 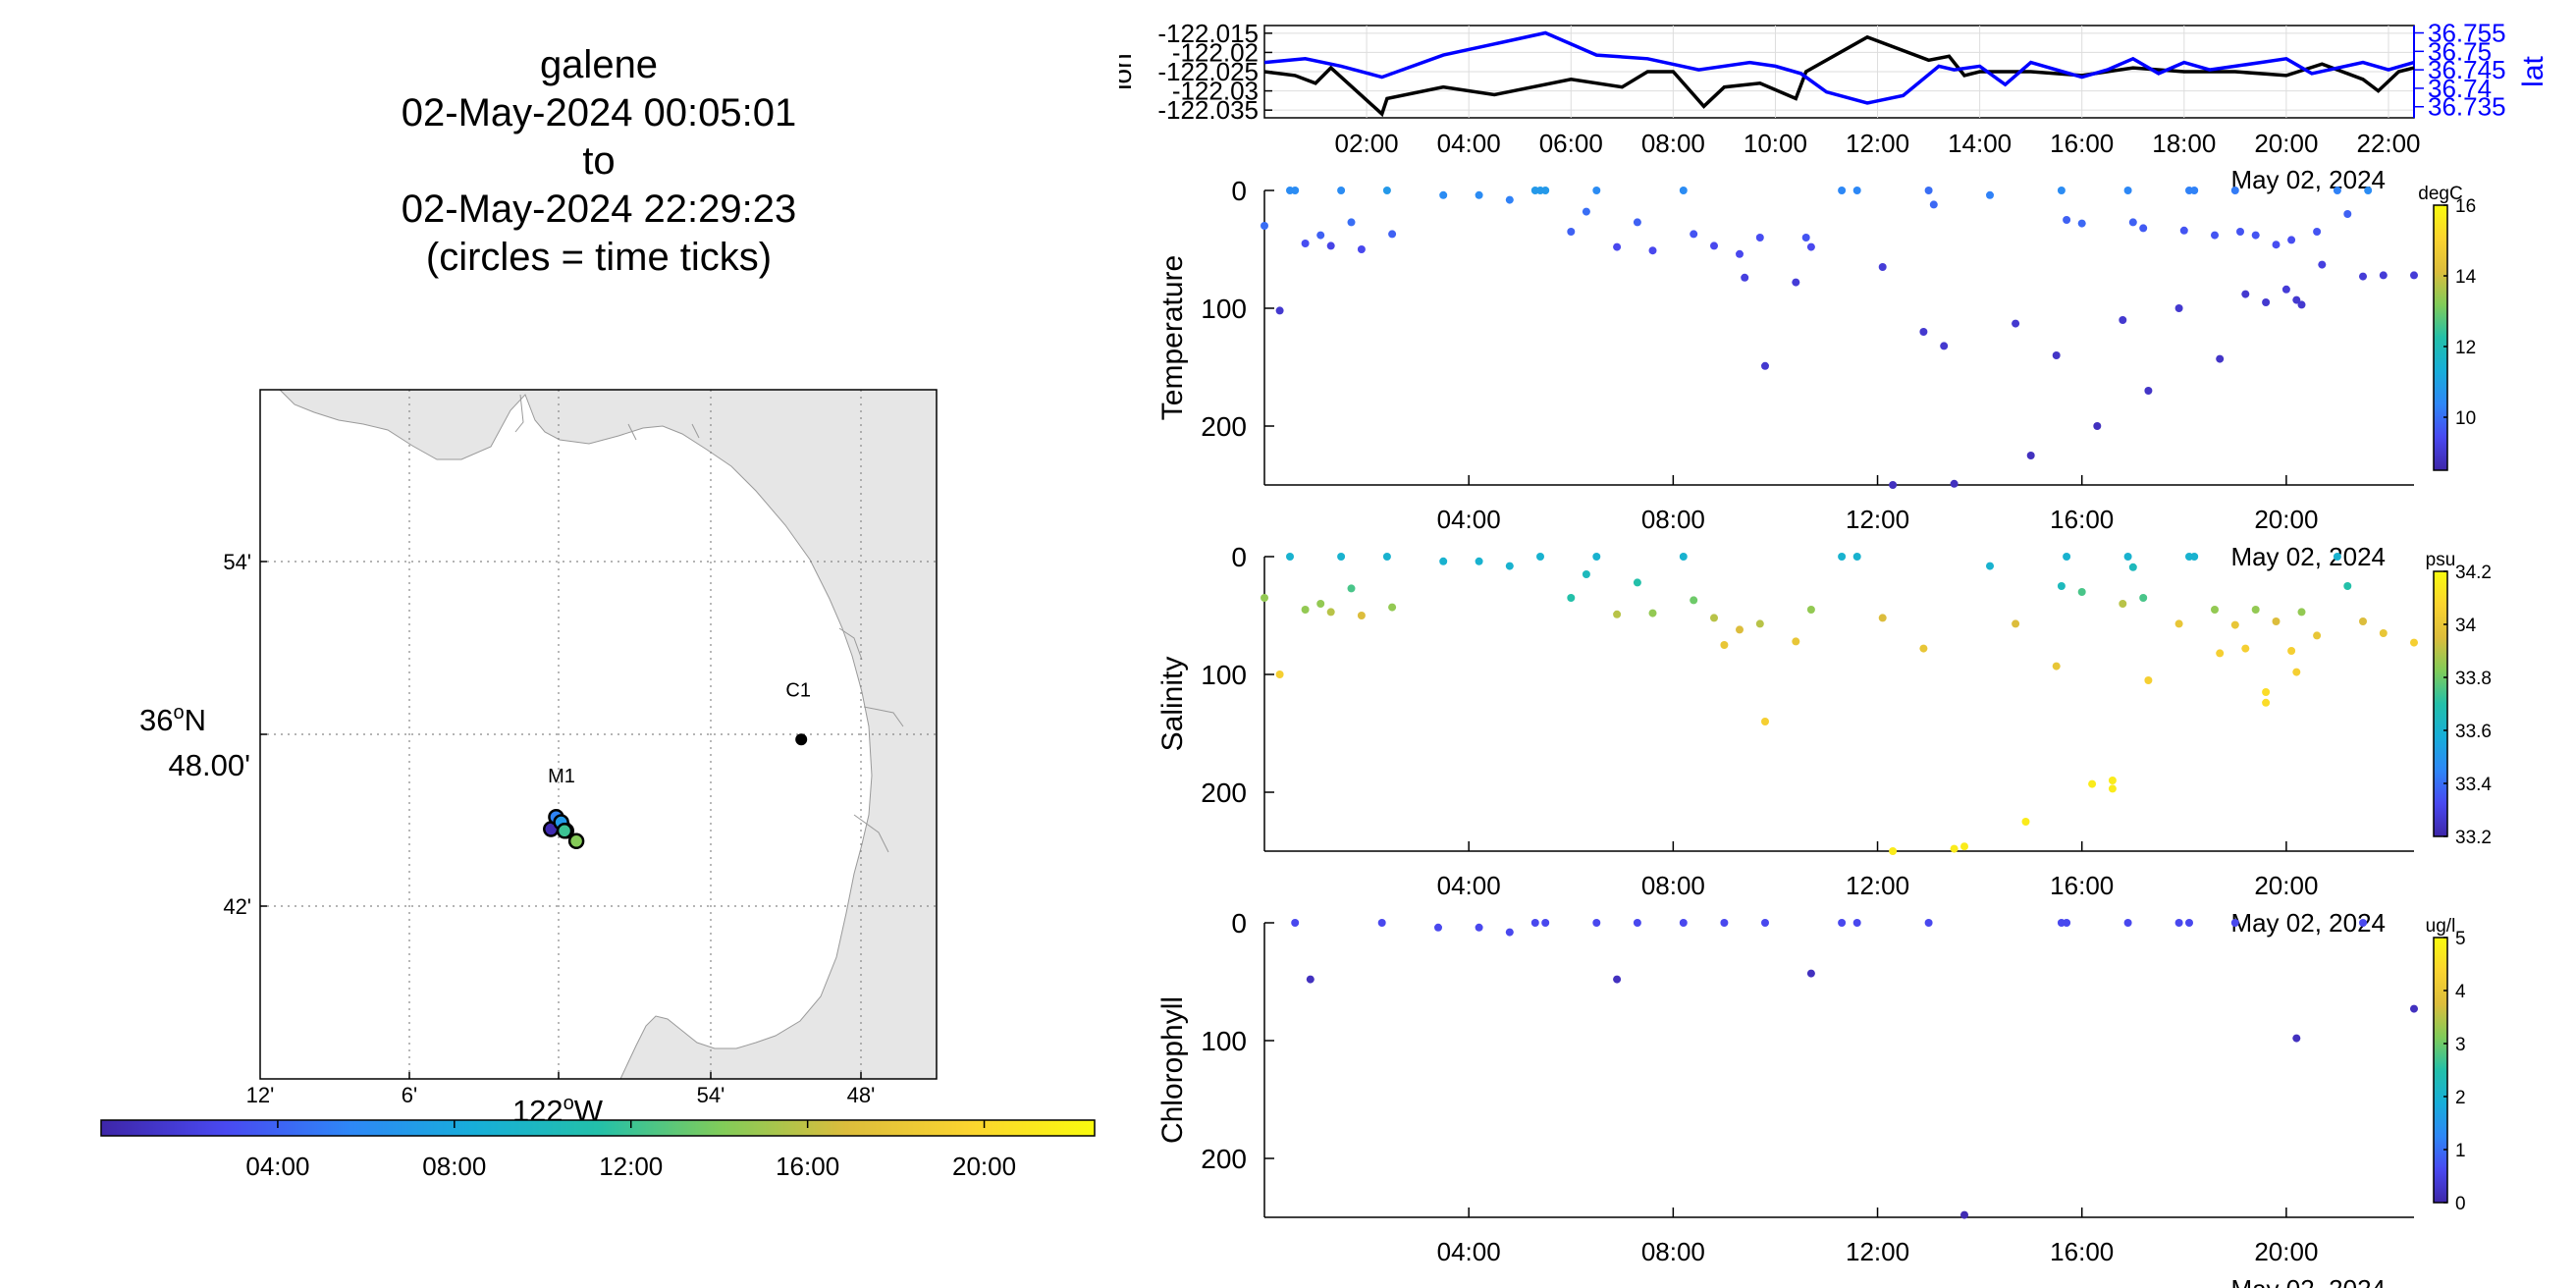 What do you see at coordinates (2440, 703) in the screenshot?
I see `salinity-colorbar` at bounding box center [2440, 703].